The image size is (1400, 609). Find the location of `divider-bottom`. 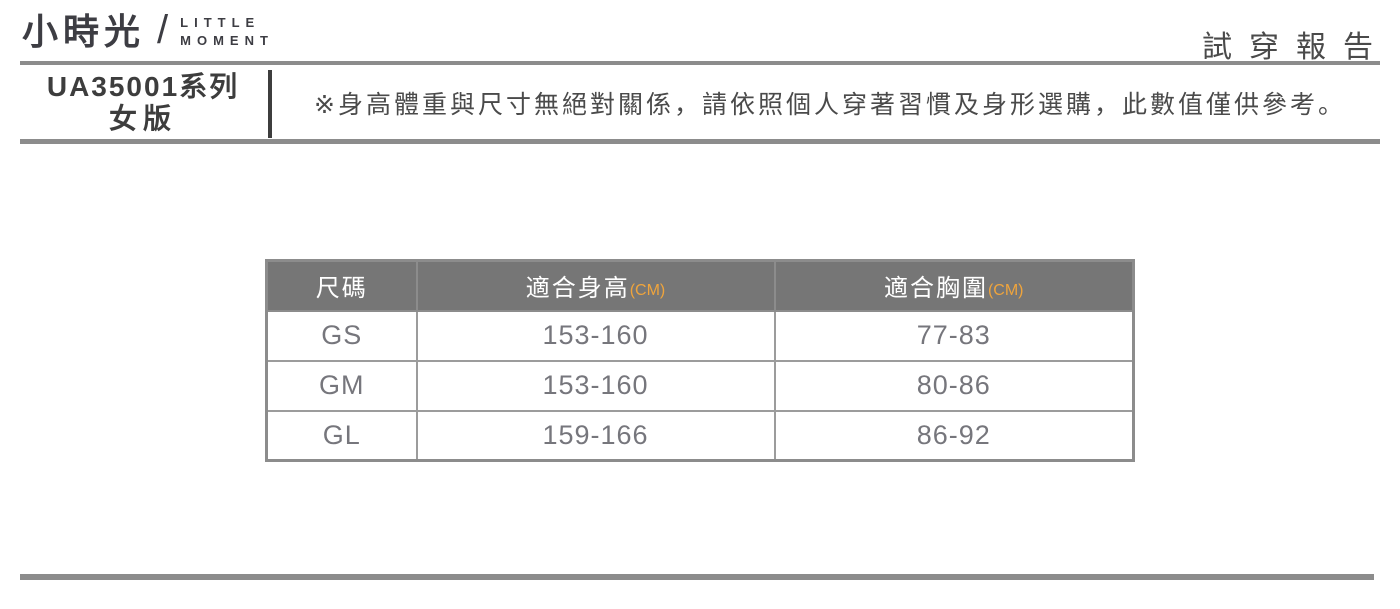

divider-bottom is located at coordinates (697, 577).